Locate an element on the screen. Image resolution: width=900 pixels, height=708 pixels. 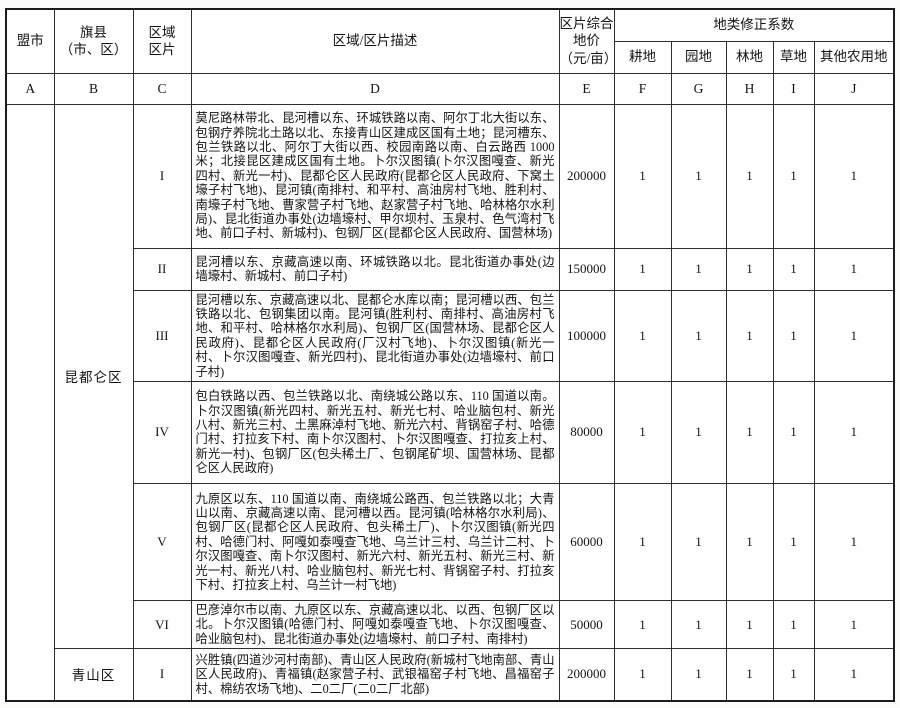
header-banner-county: 旗县 （市、区） is located at coordinates (93, 41).